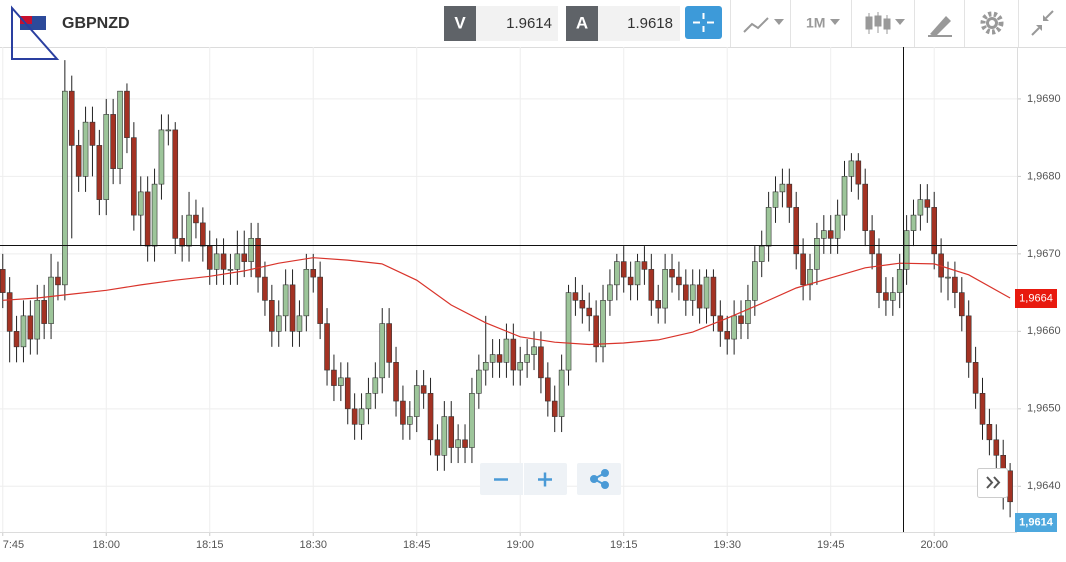  I want to click on ma-price-box, so click(1036, 298).